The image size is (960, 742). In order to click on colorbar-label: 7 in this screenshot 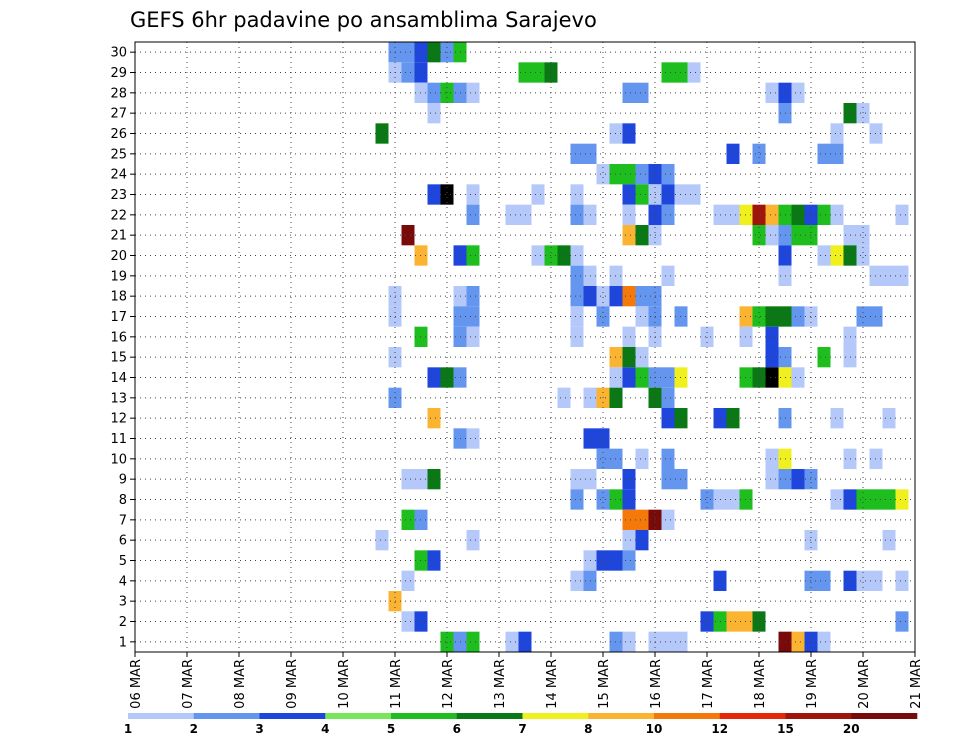, I will do `click(522, 729)`.